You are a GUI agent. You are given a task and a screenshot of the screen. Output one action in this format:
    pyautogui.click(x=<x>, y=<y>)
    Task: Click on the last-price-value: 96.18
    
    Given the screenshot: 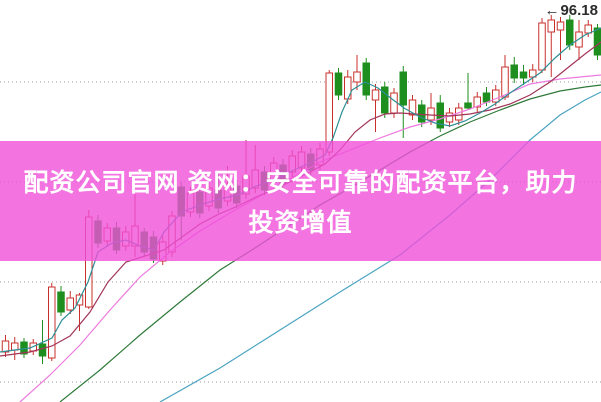 What is the action you would take?
    pyautogui.click(x=579, y=10)
    